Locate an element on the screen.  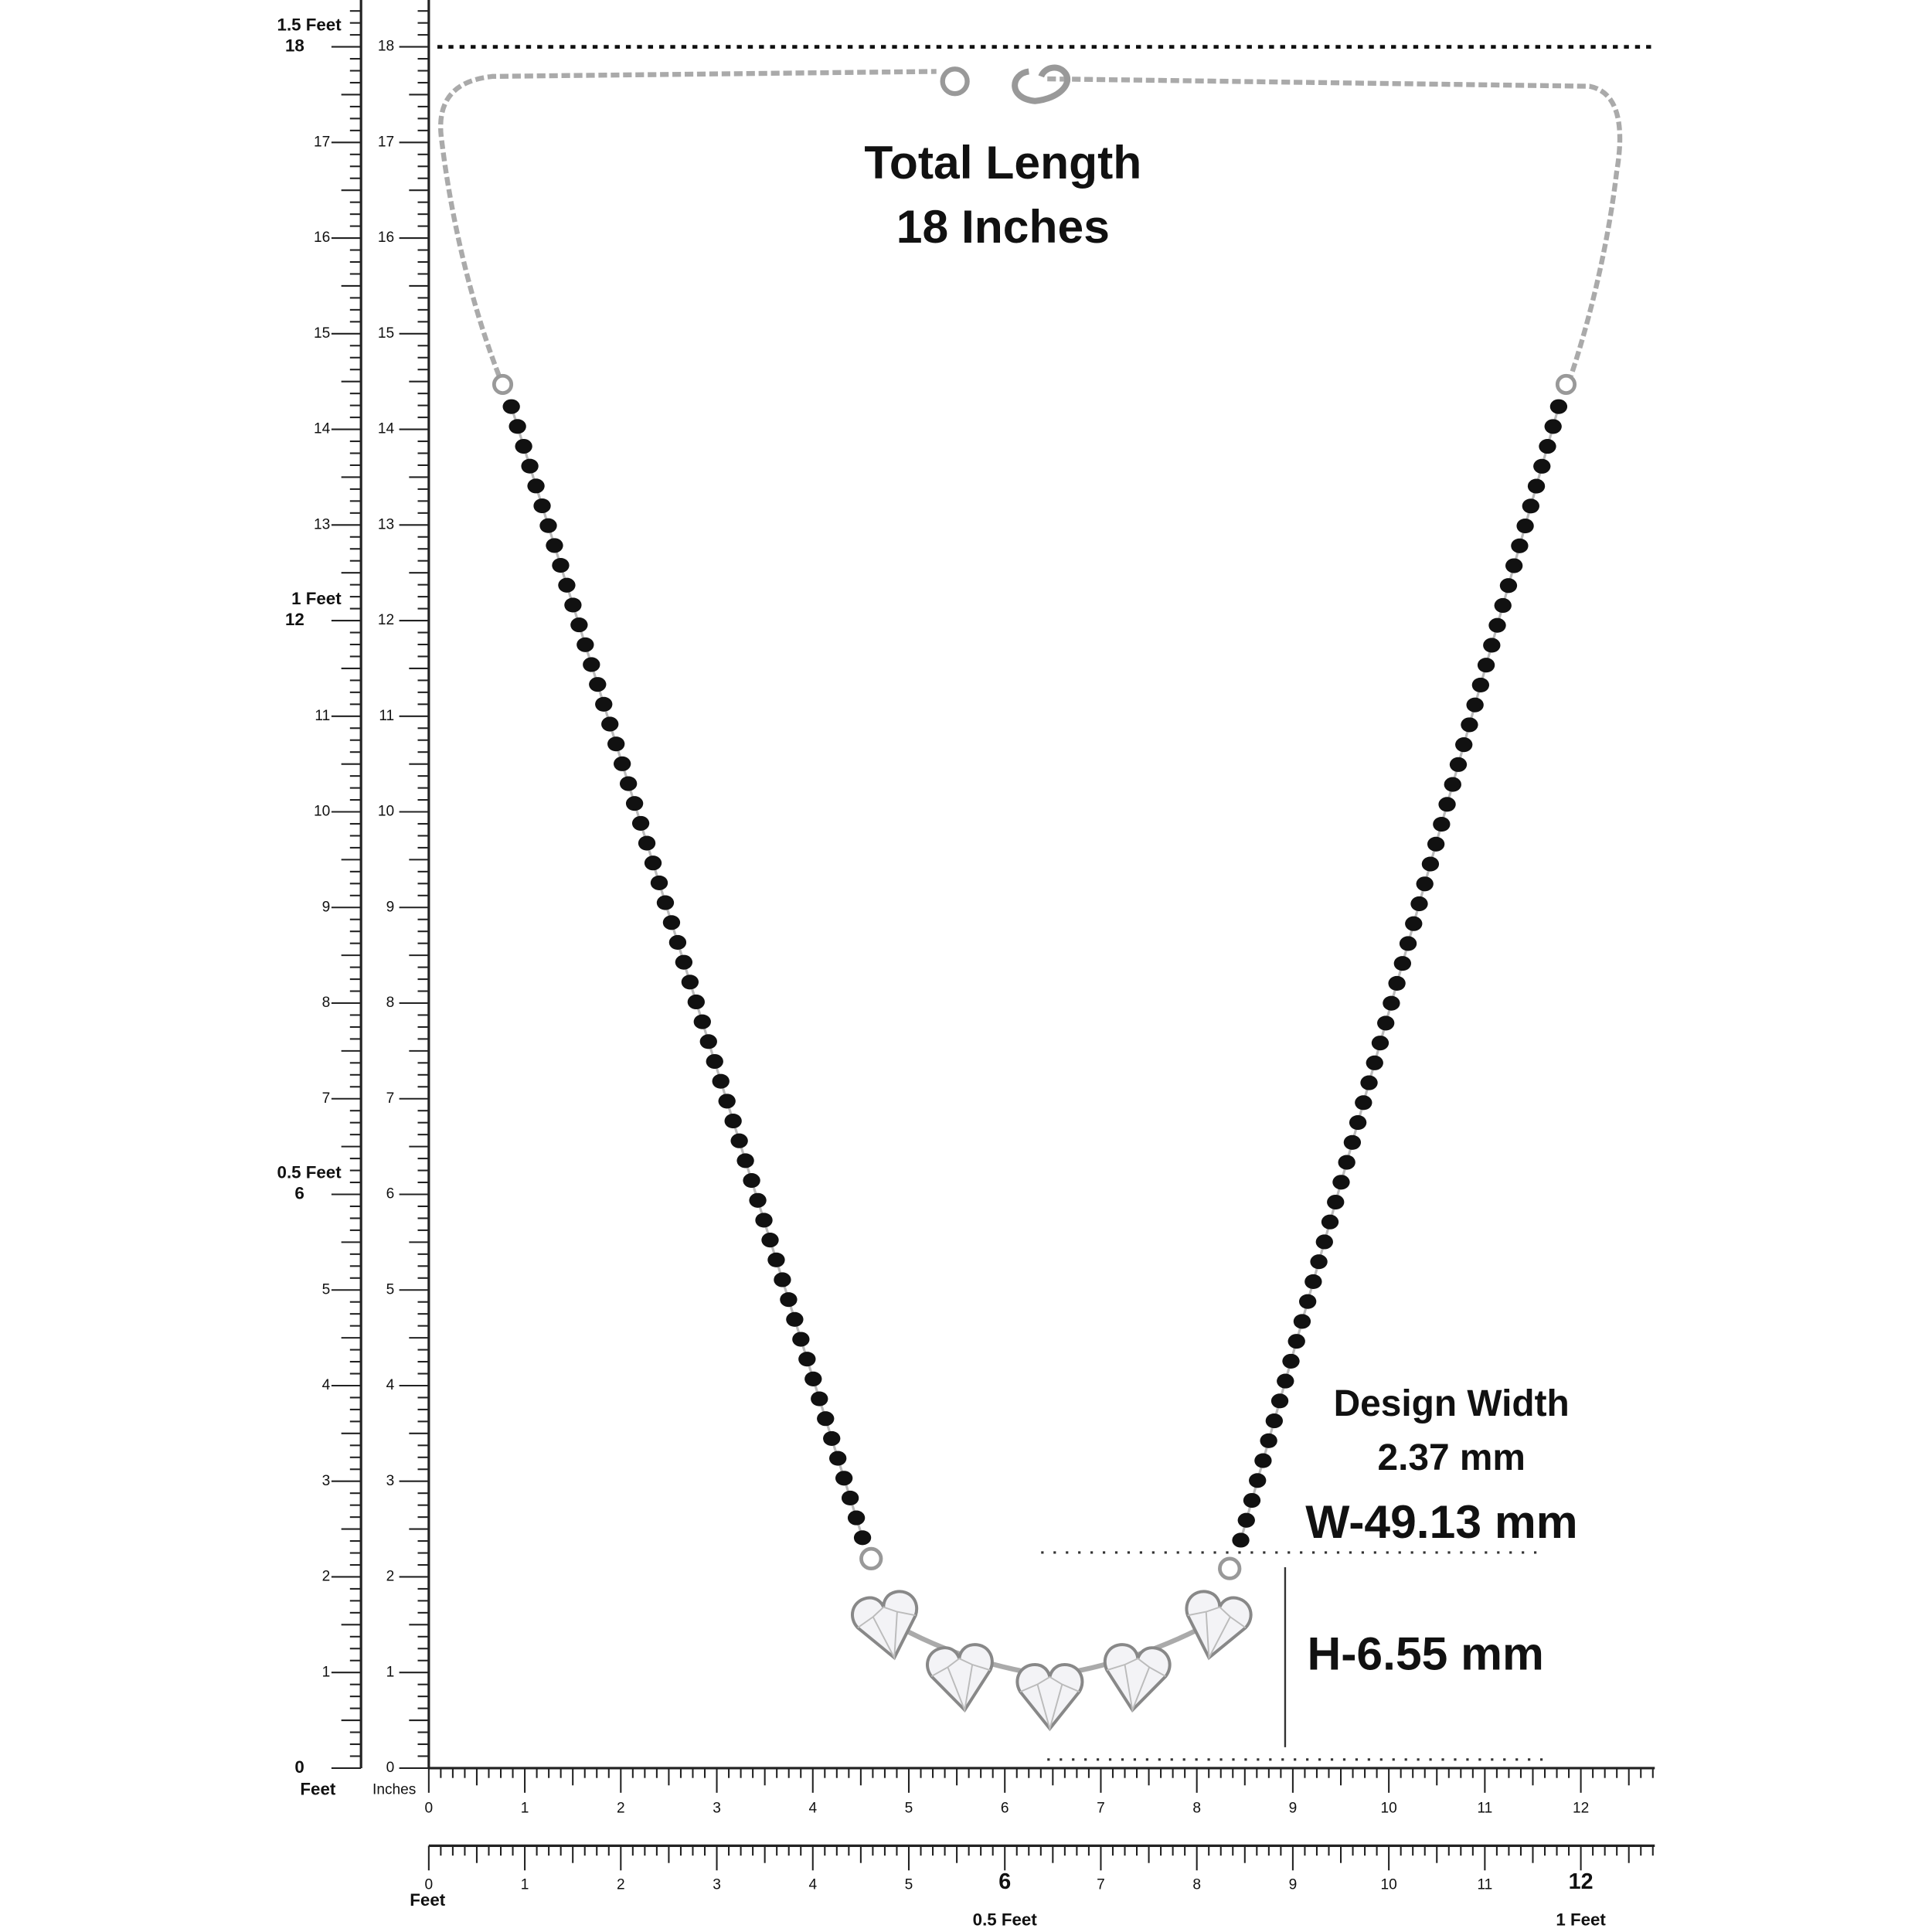
headline: Total Length is located at coordinates (1003, 162).